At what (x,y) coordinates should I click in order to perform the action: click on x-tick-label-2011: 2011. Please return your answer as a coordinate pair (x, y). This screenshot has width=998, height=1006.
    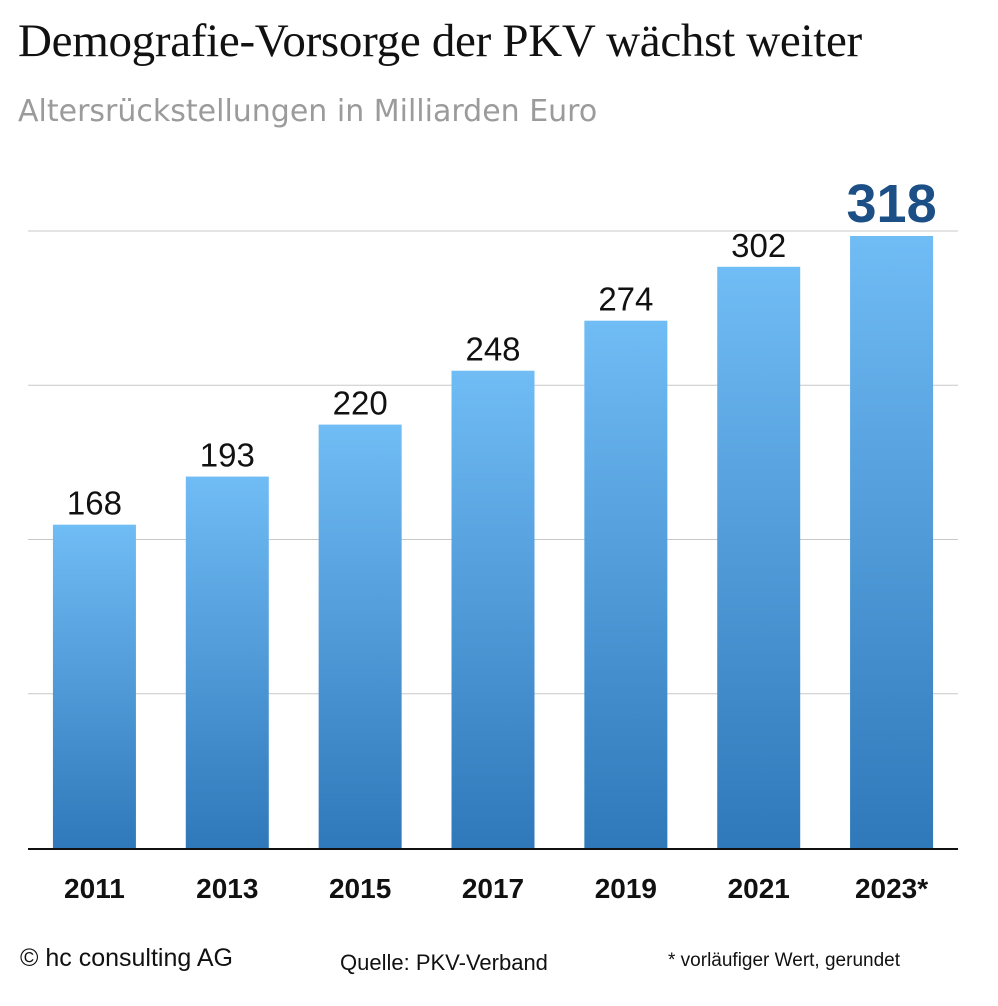
    Looking at the image, I should click on (94, 888).